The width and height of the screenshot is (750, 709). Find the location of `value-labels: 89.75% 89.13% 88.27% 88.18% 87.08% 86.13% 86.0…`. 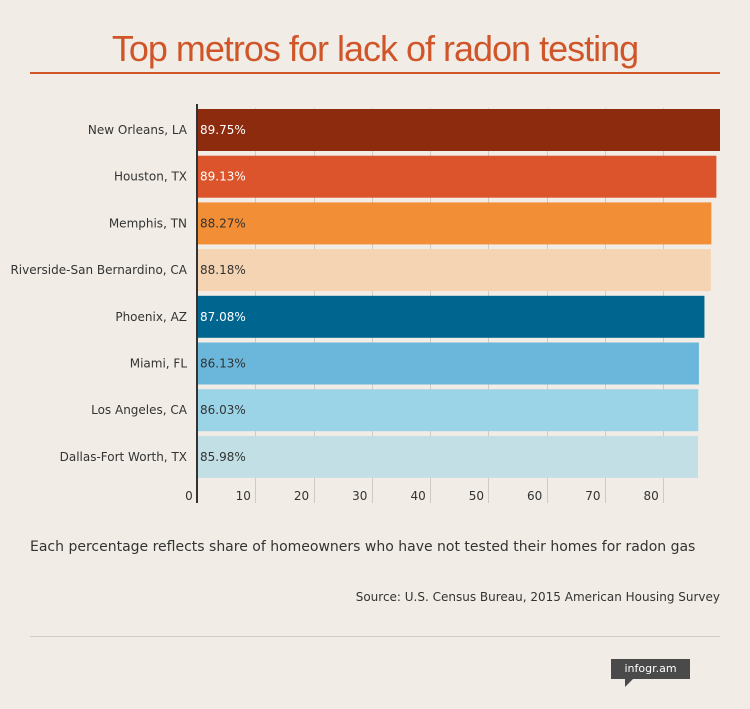

value-labels: 89.75% 89.13% 88.27% 88.18% 87.08% 86.13% 86.0… is located at coordinates (223, 293).